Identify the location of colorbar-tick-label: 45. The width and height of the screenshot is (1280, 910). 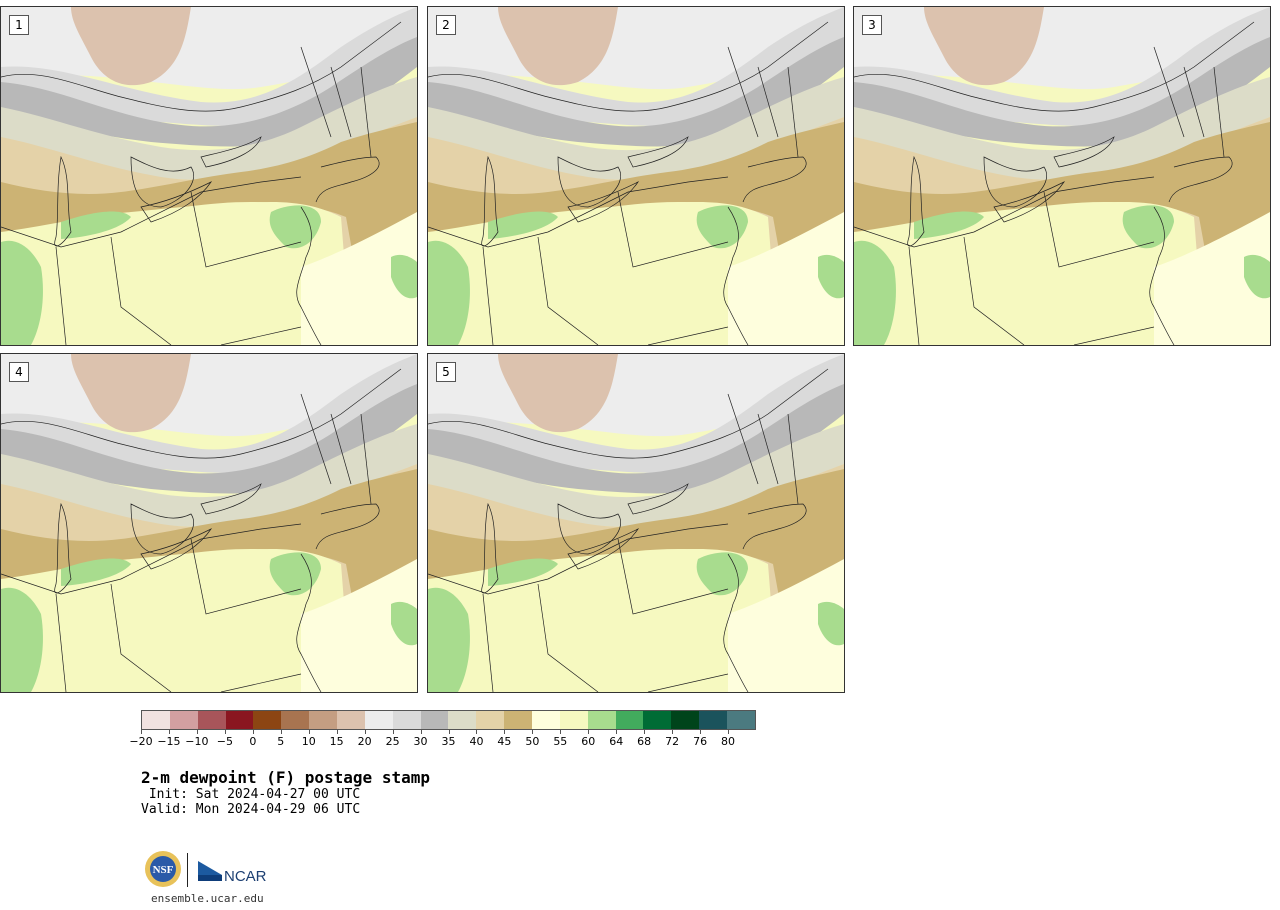
(504, 741).